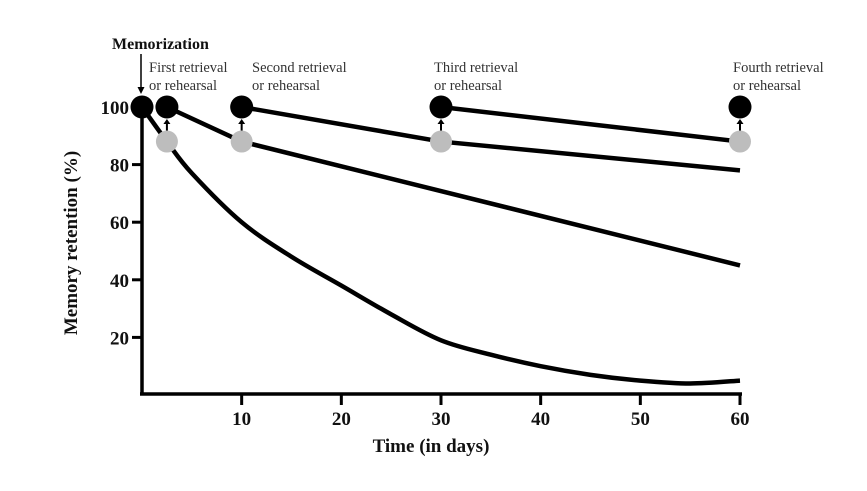  What do you see at coordinates (431, 446) in the screenshot?
I see `x-axis-title: Time (in days)` at bounding box center [431, 446].